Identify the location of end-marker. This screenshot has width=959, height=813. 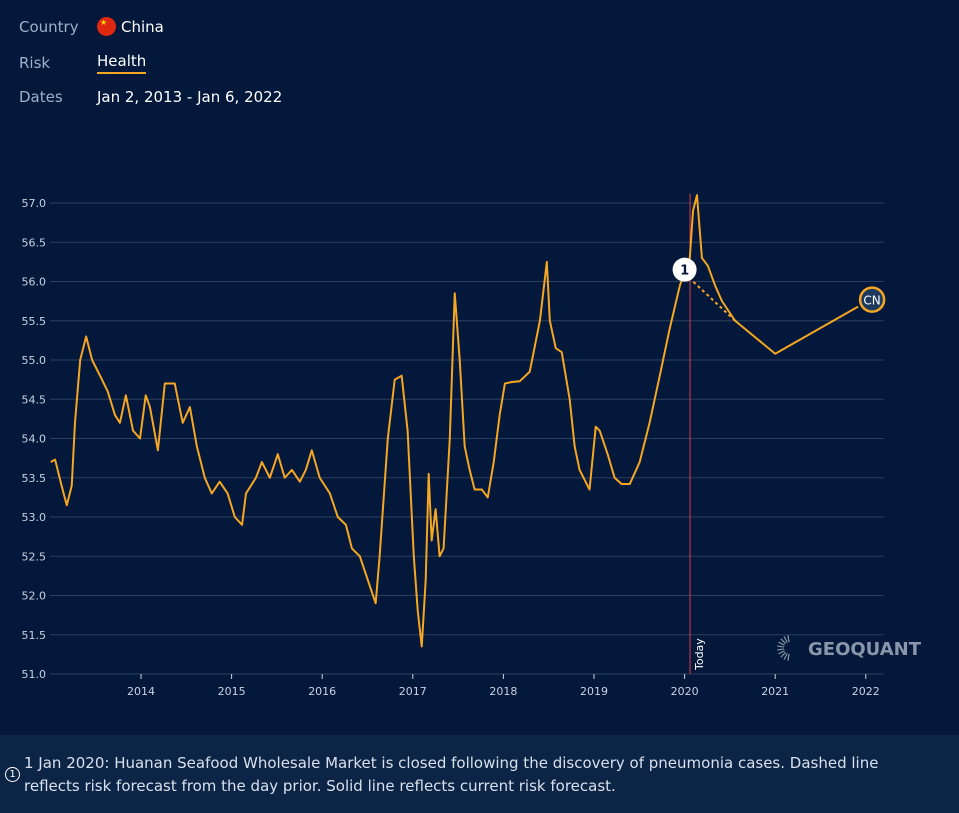
(872, 299).